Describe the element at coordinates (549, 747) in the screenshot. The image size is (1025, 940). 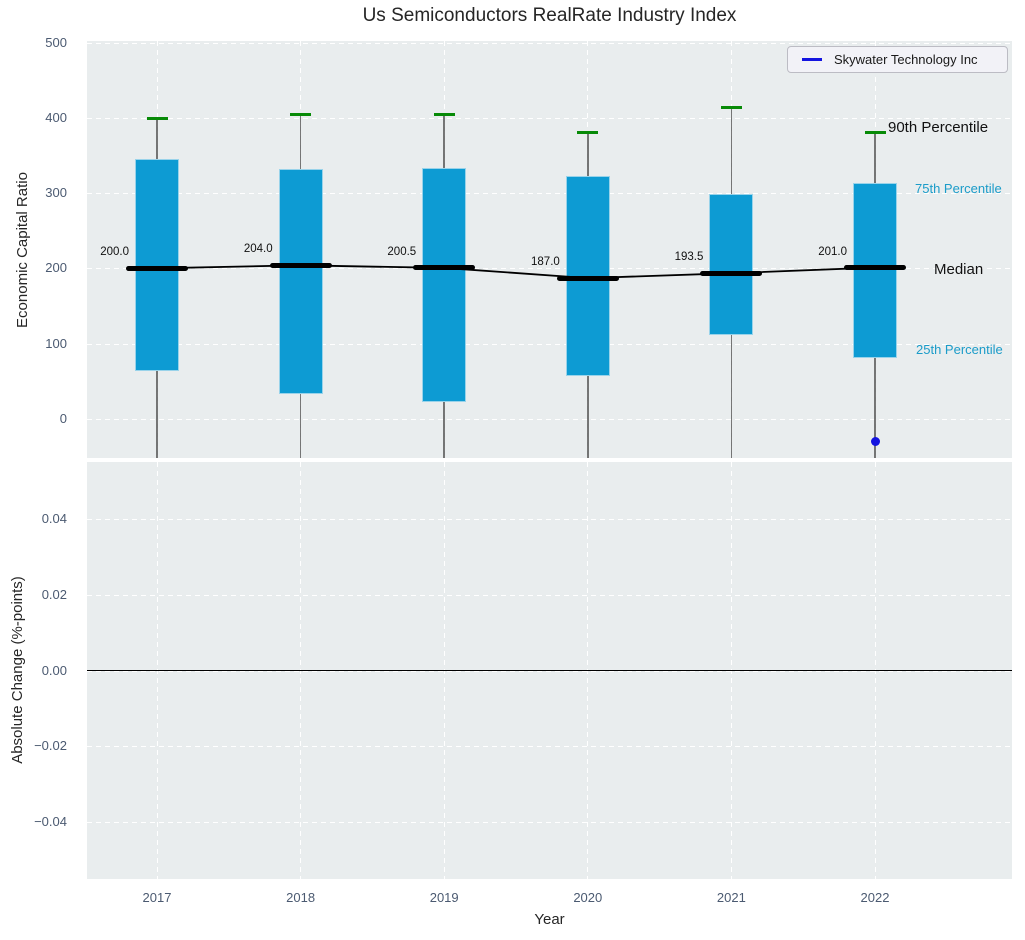
I see `bottom-gridline-y−0.02` at that location.